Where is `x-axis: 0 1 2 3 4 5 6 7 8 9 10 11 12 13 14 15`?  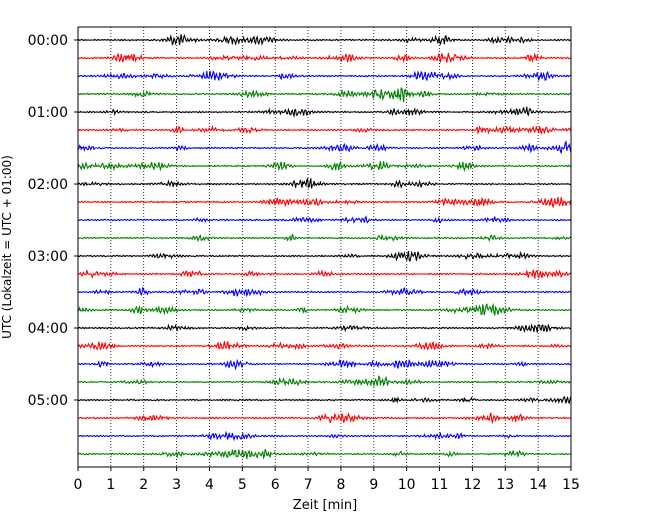 x-axis: 0 1 2 3 4 5 6 7 8 9 10 11 12 13 14 15 is located at coordinates (327, 480).